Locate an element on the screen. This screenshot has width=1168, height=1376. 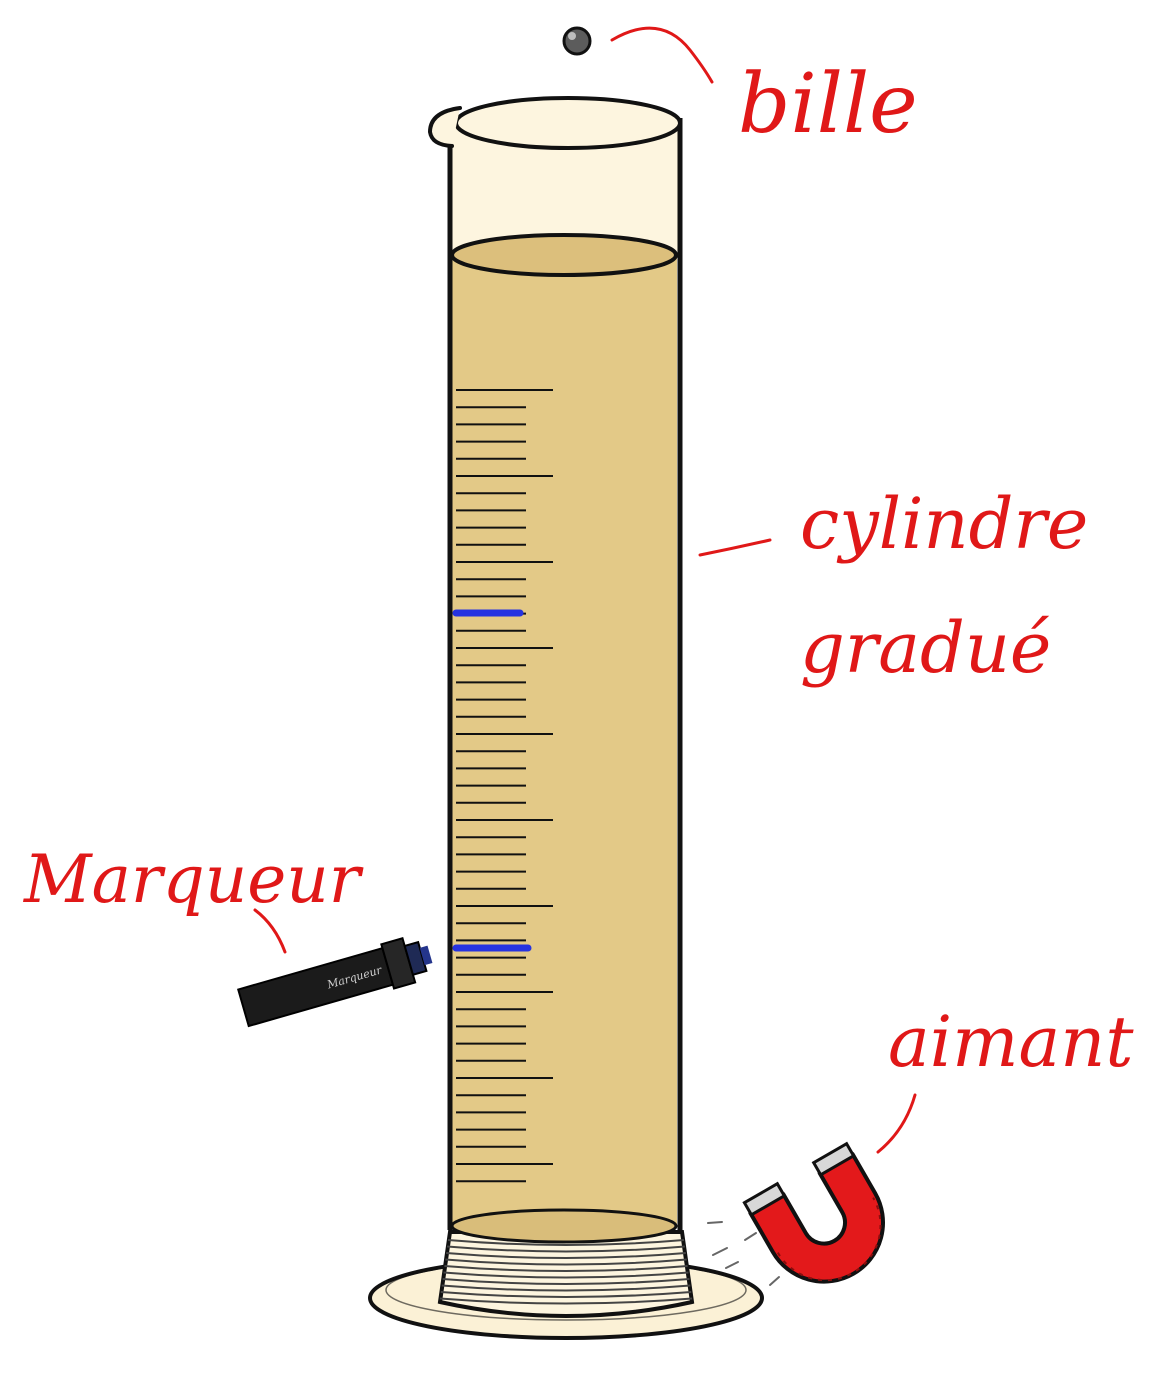
horseshoe-magnet-icon is located at coordinates (813, 1212).